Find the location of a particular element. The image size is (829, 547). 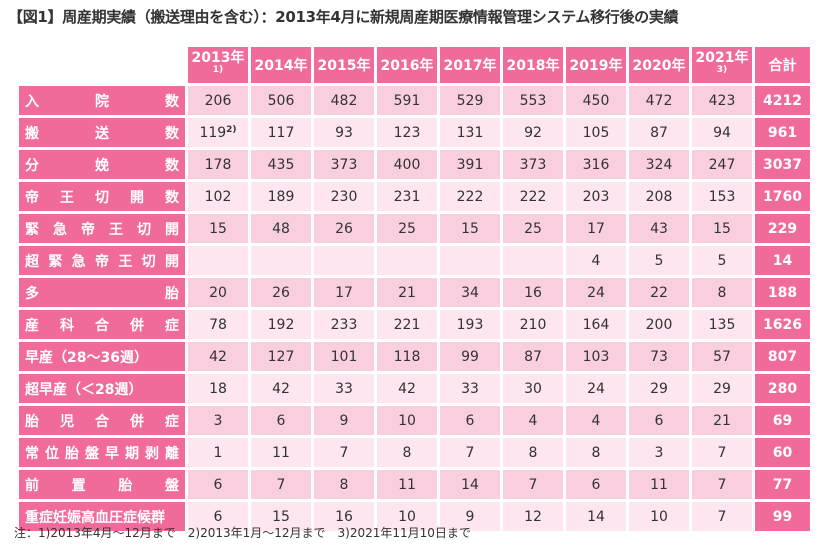

value-cell: 102 is located at coordinates (218, 196).